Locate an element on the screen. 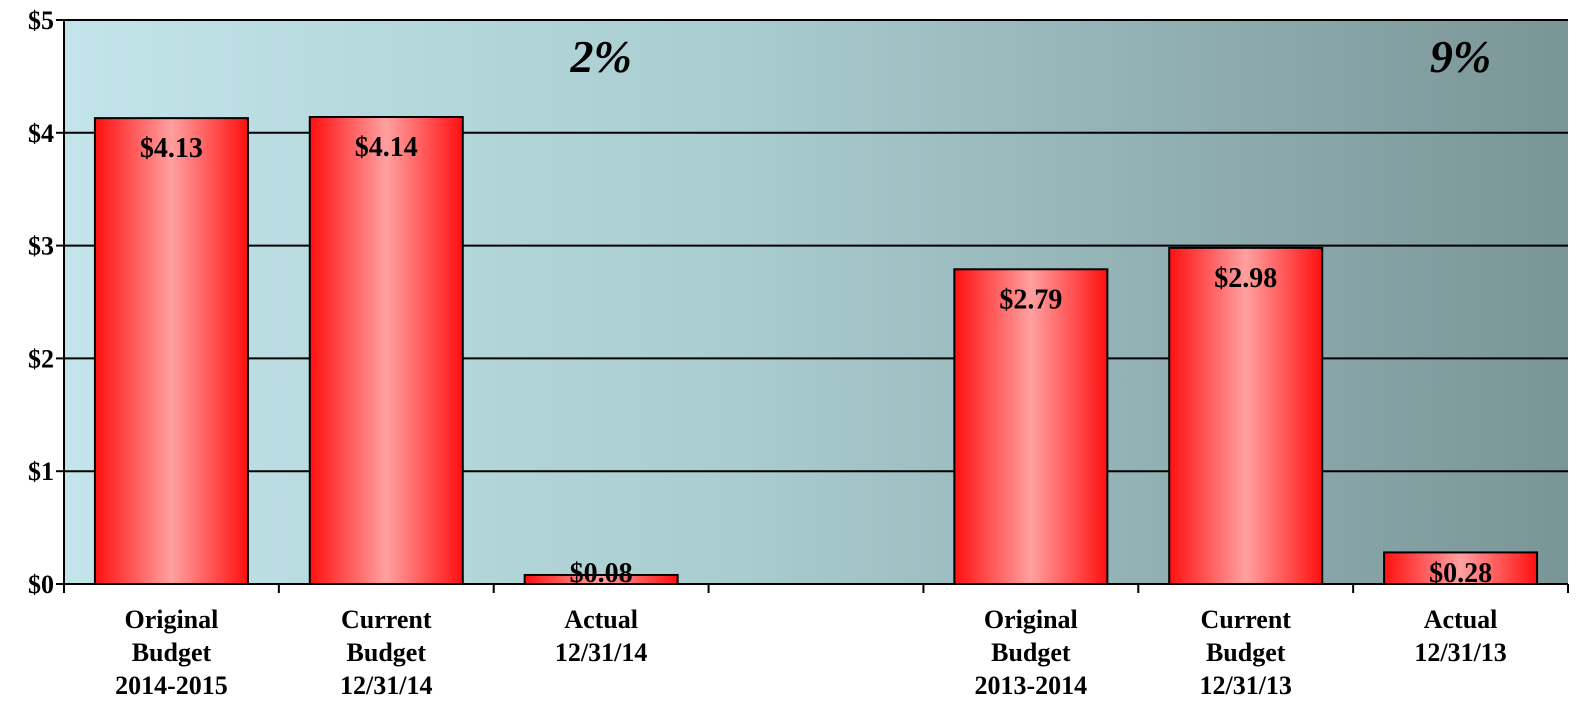 The width and height of the screenshot is (1579, 706). annotation-0: 2% is located at coordinates (600, 56).